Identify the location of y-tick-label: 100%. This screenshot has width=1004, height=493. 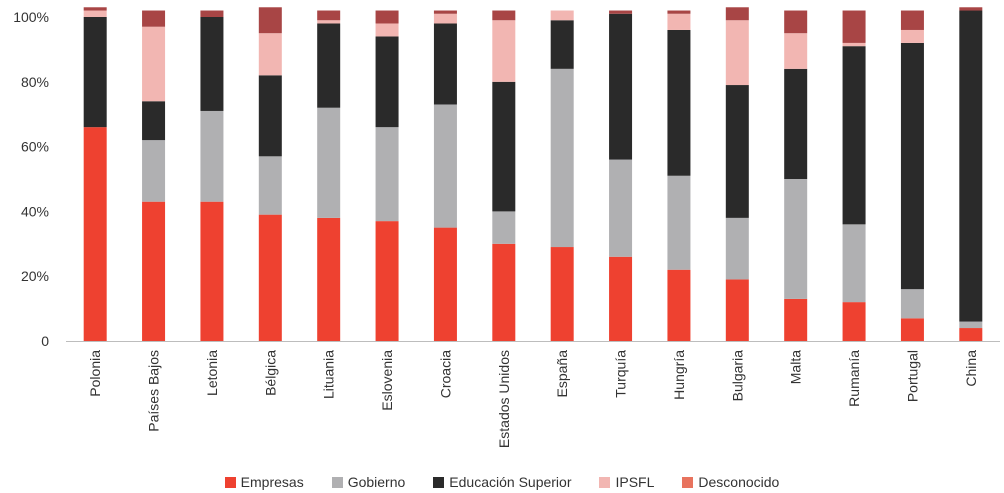
(31, 17).